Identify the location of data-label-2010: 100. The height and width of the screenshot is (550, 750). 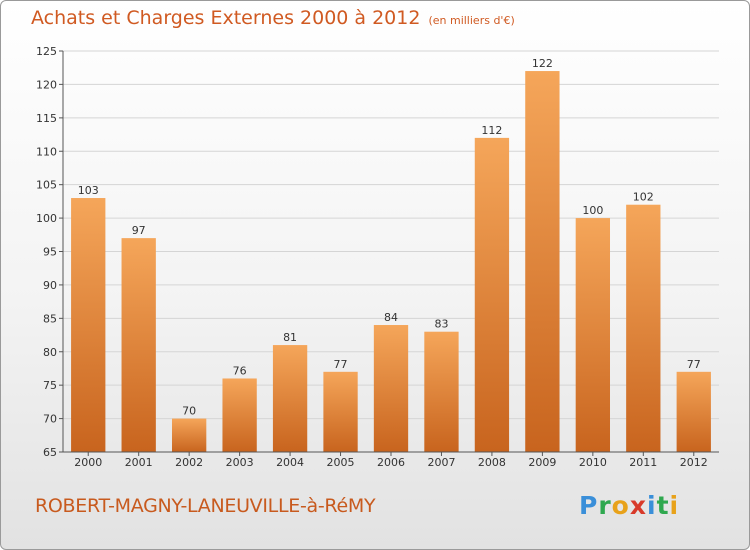
(592, 210).